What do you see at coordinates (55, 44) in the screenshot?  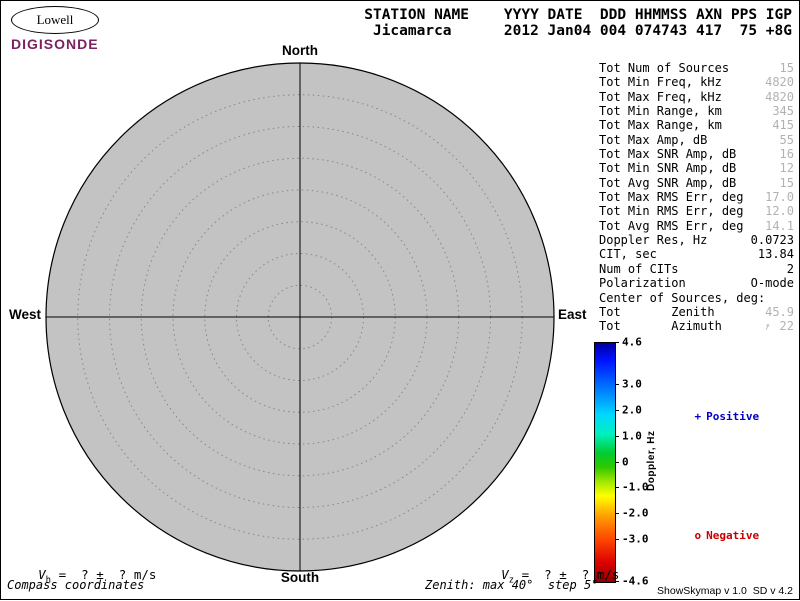 I see `digisonde-brand-text: DIGISONDE` at bounding box center [55, 44].